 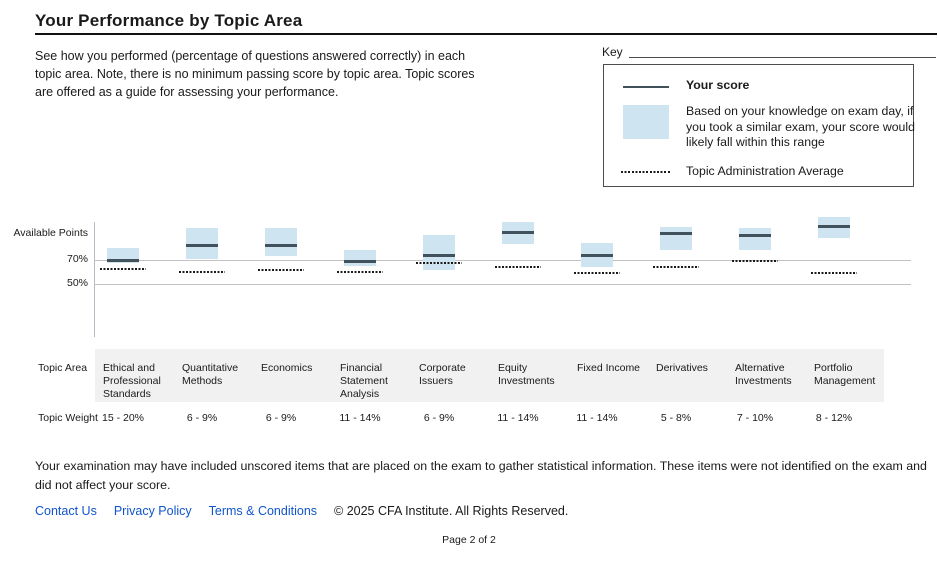 I want to click on privacy-policy-link: Privacy Policy, so click(x=152, y=511).